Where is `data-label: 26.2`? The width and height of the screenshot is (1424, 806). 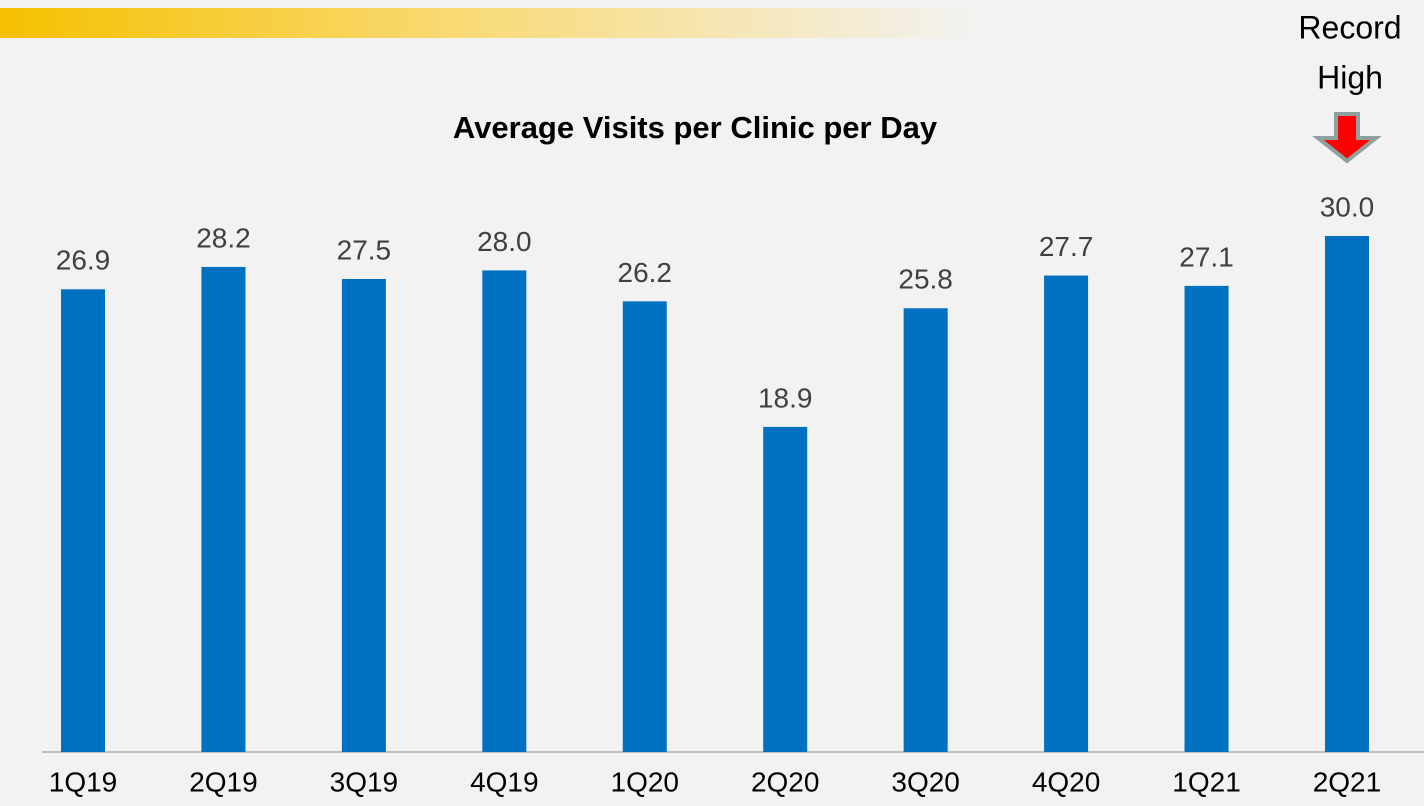 data-label: 26.2 is located at coordinates (645, 272).